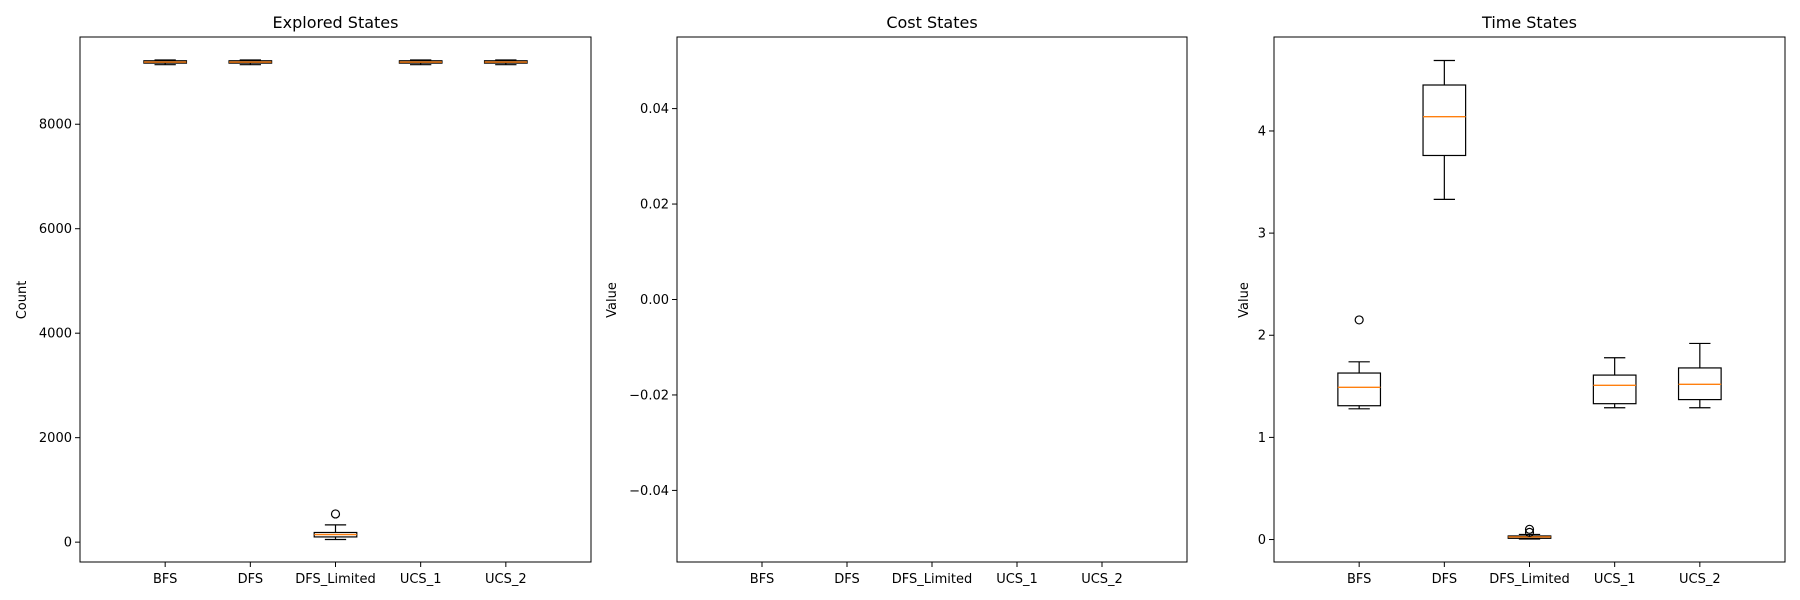 The height and width of the screenshot is (600, 1800). Describe the element at coordinates (1262, 438) in the screenshot. I see `y-tick-label: 1` at that location.